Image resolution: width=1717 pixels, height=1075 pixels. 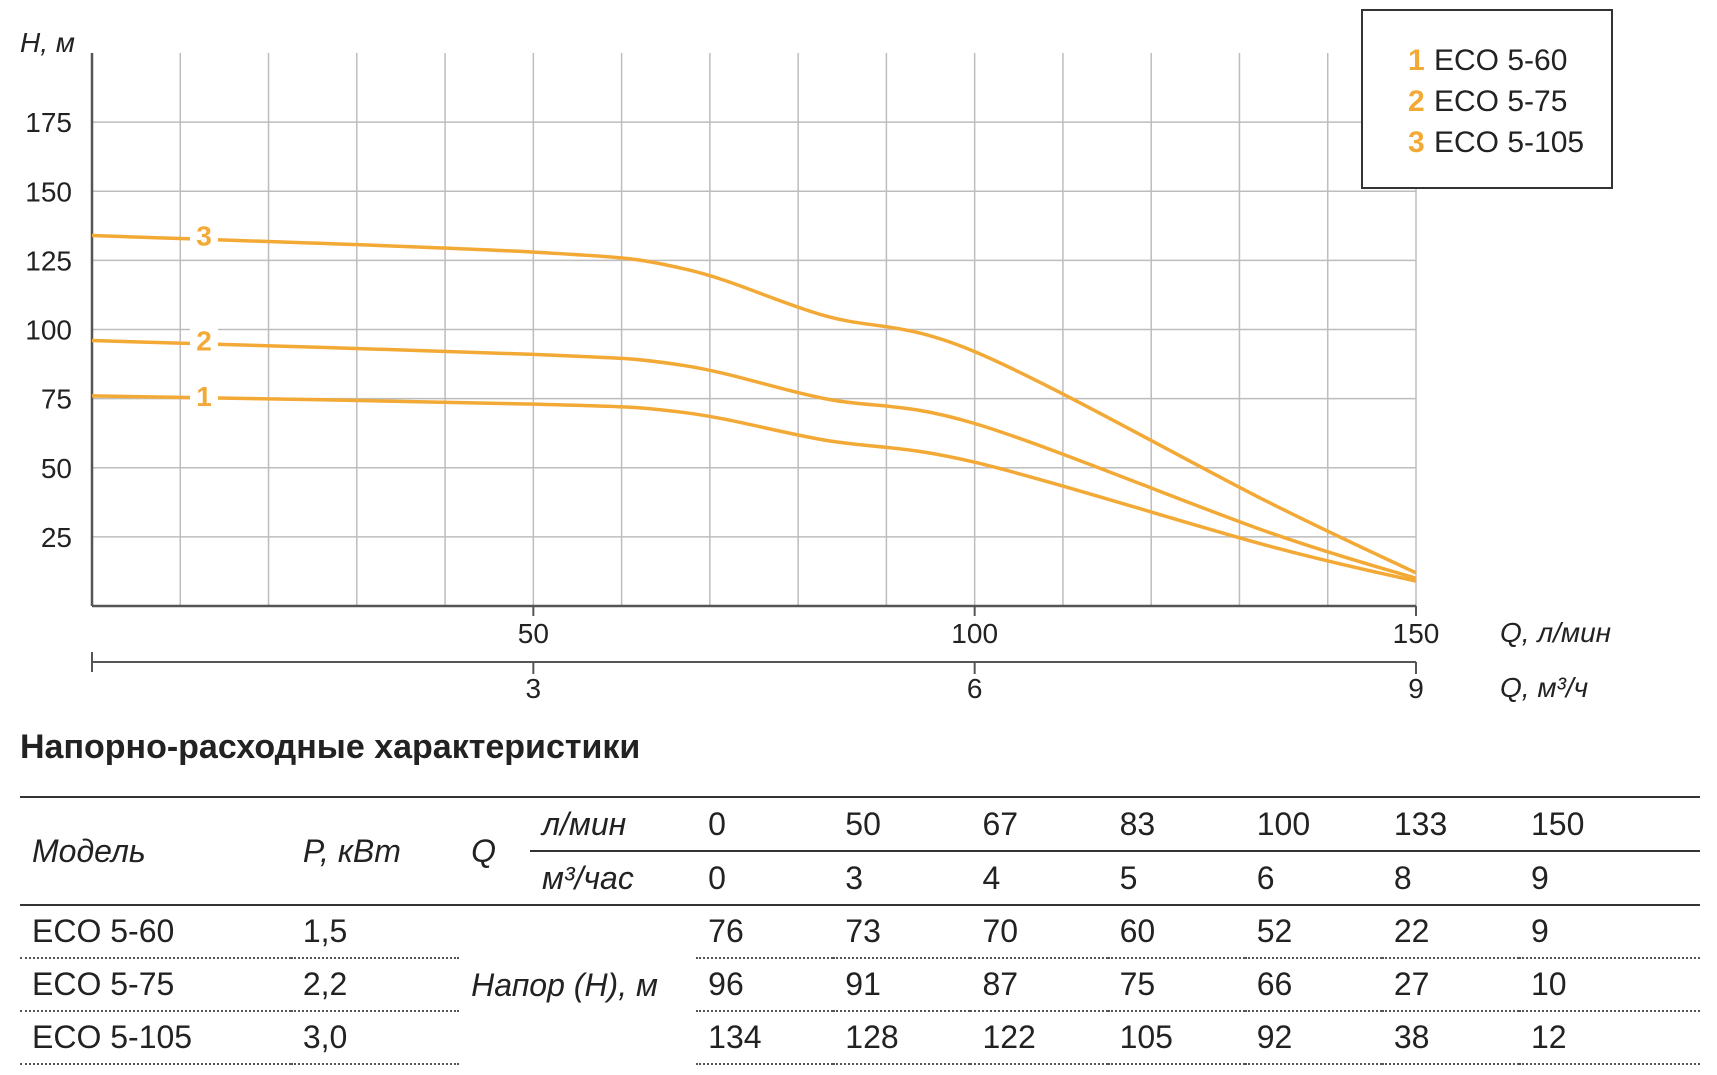 What do you see at coordinates (765, 1038) in the screenshot?
I see `cell-value: 134` at bounding box center [765, 1038].